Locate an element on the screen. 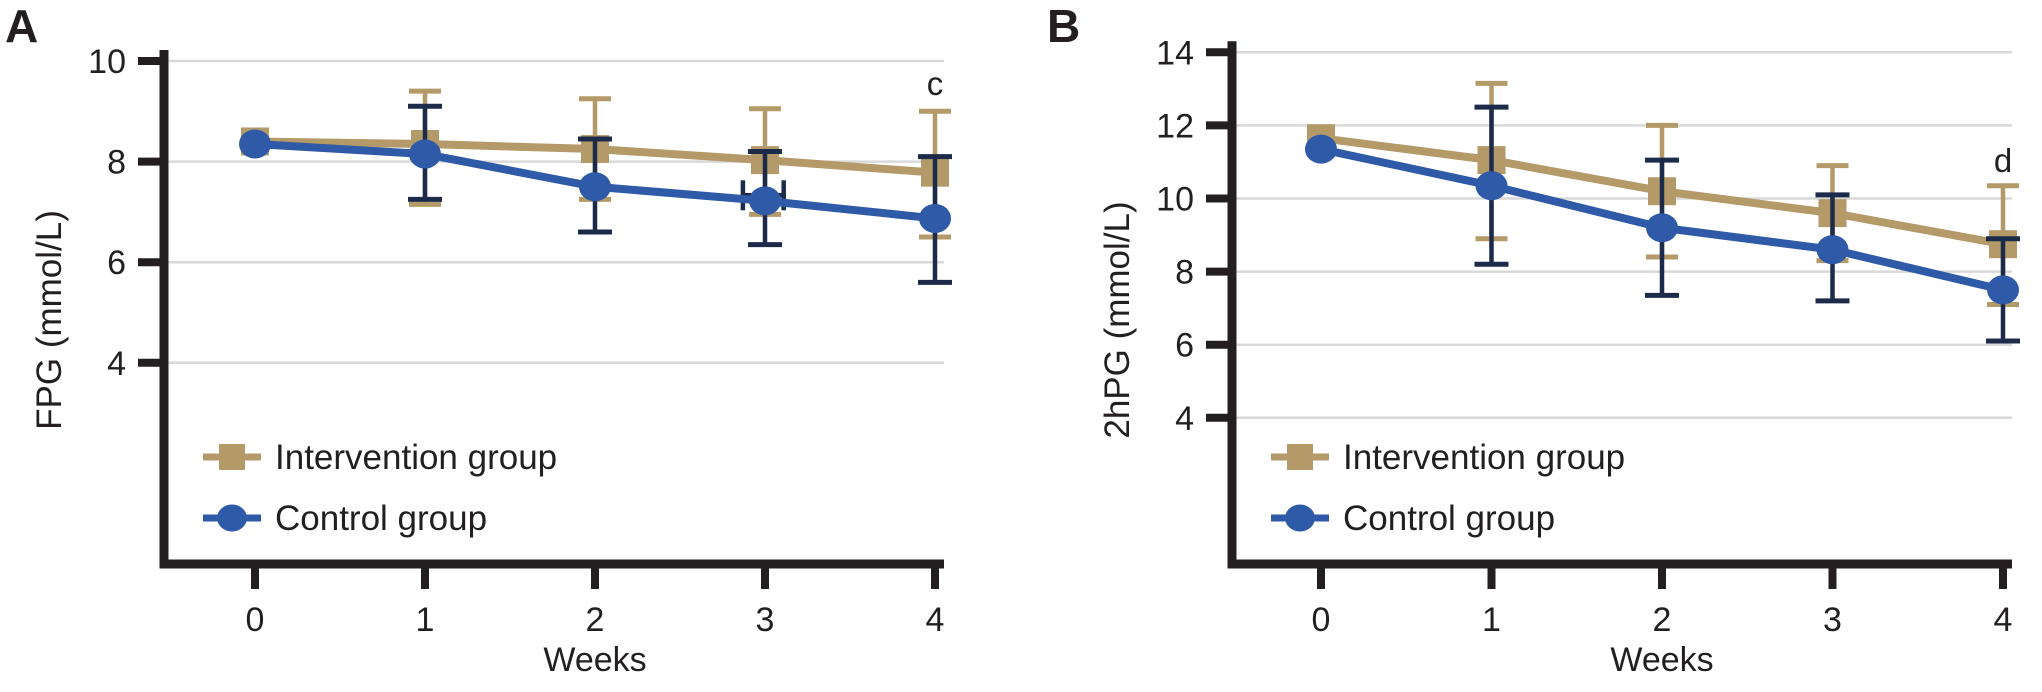  y-tick-label: 14 is located at coordinates (1175, 53).